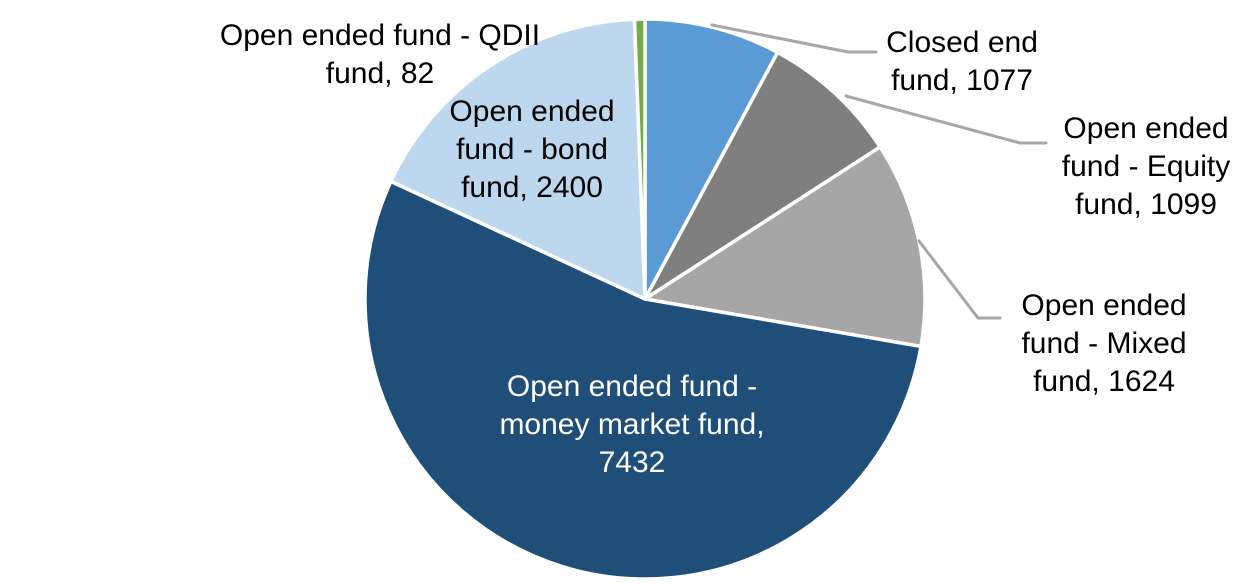  Describe the element at coordinates (1104, 381) in the screenshot. I see `label-line: fund, 1624` at that location.